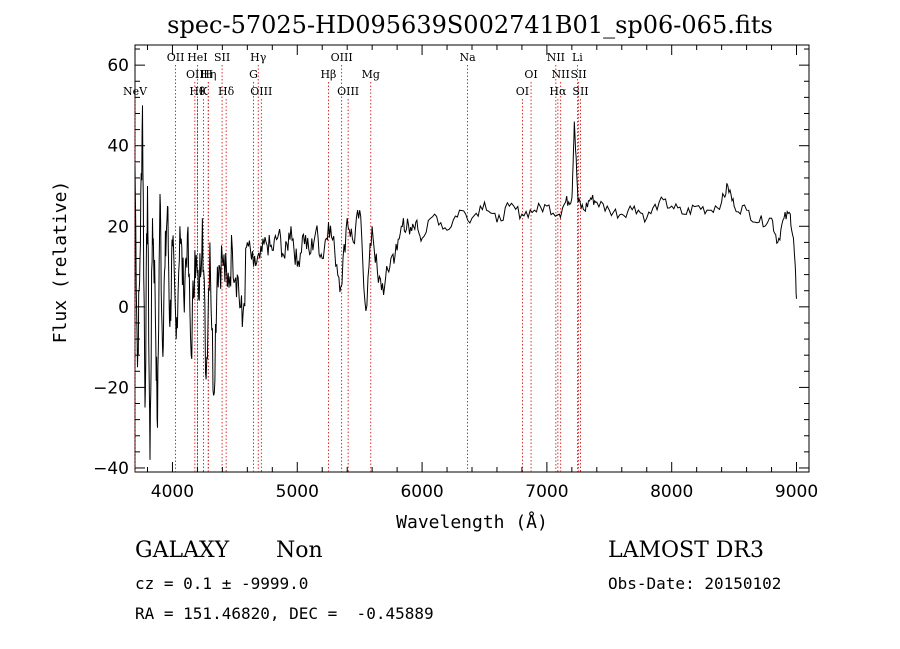  Describe the element at coordinates (371, 74) in the screenshot. I see `spectral-line-label: Mg` at that location.